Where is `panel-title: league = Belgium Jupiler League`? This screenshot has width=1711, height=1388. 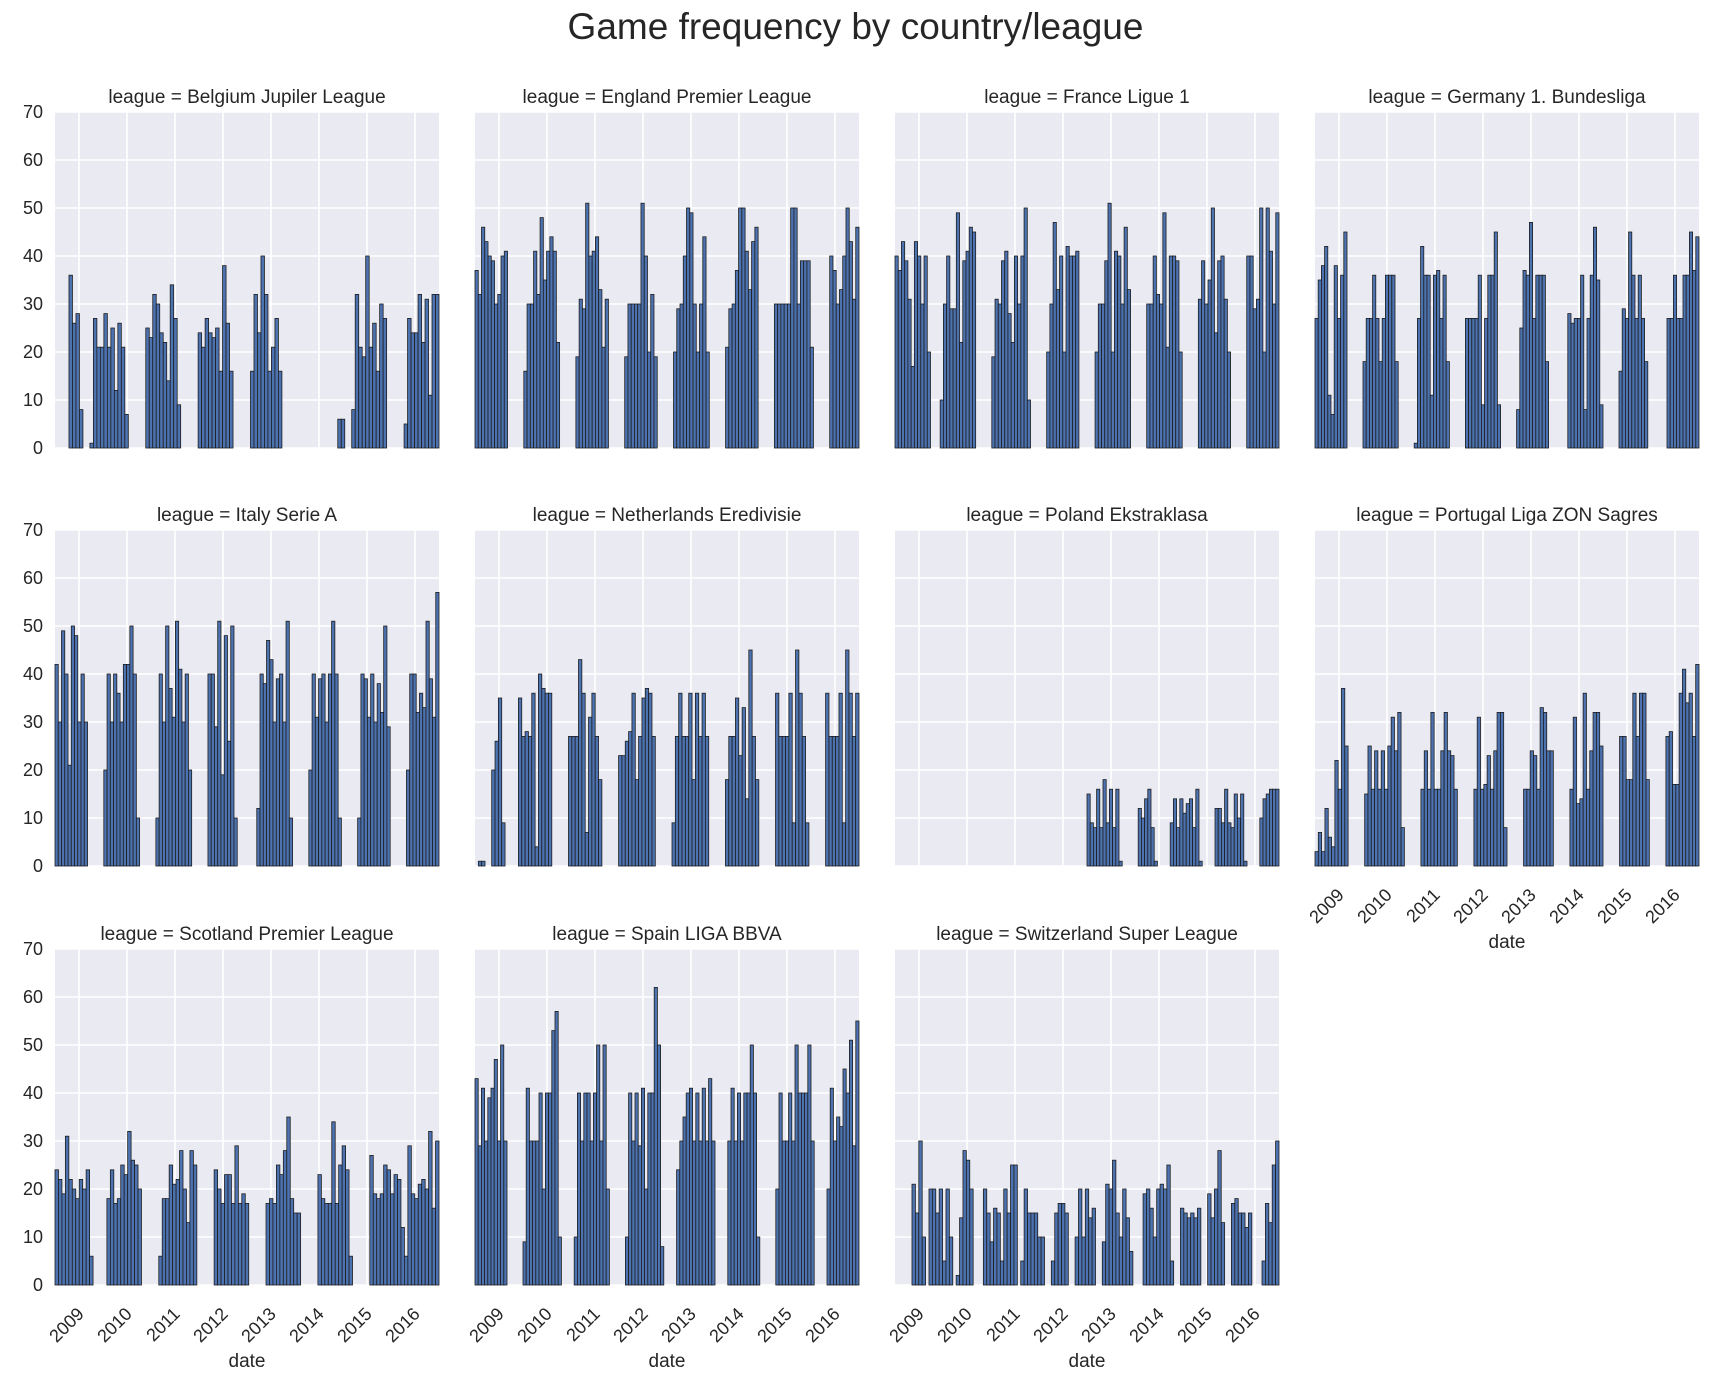
panel-title: league = Belgium Jupiler League is located at coordinates (246, 97).